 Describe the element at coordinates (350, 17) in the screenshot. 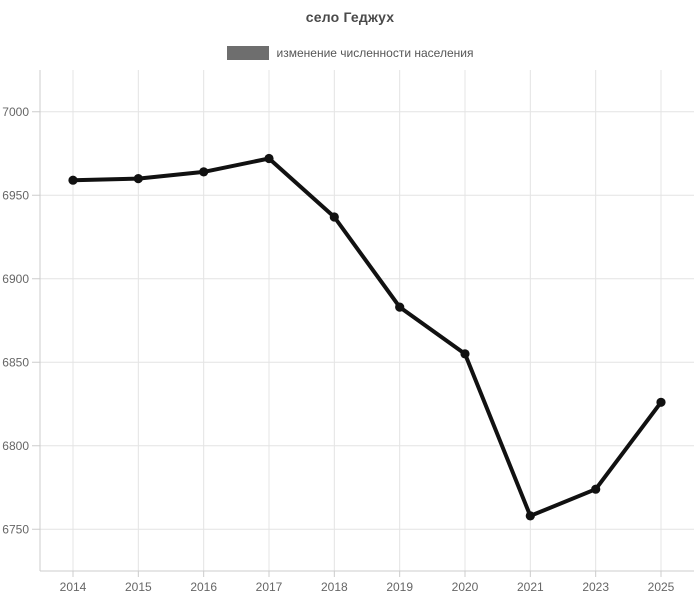

I see `chart-title: село Геджух` at that location.